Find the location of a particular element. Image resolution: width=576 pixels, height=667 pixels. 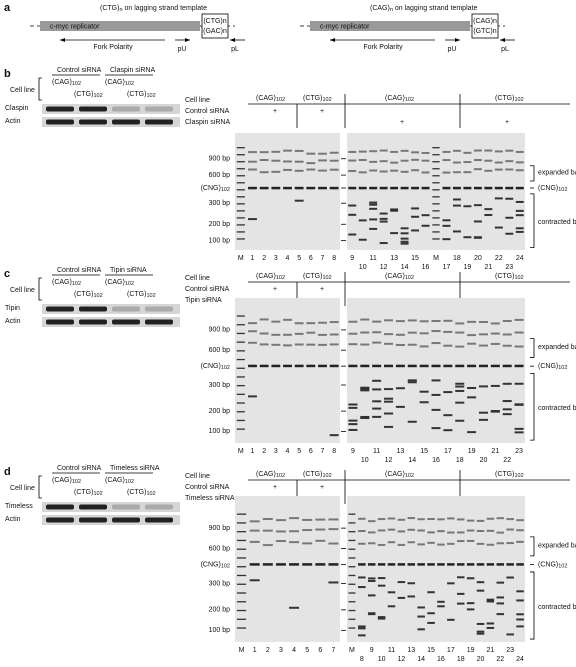

marker-label: 300 bp is located at coordinates (220, 385).